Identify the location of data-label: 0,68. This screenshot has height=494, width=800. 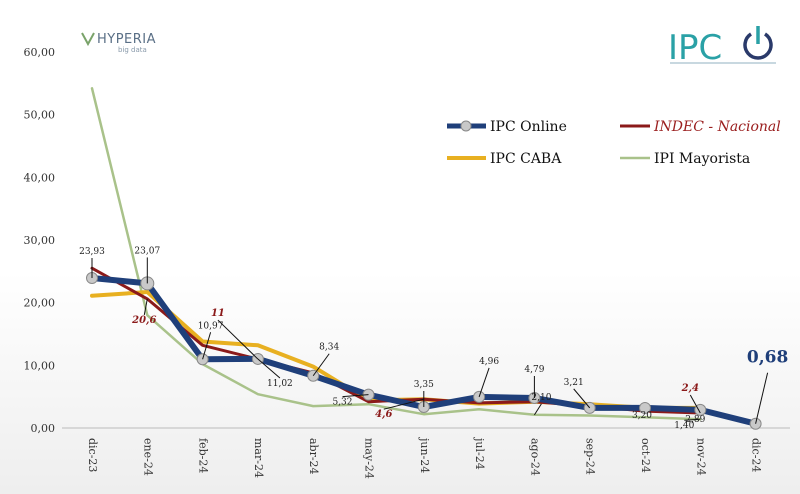
(767, 358).